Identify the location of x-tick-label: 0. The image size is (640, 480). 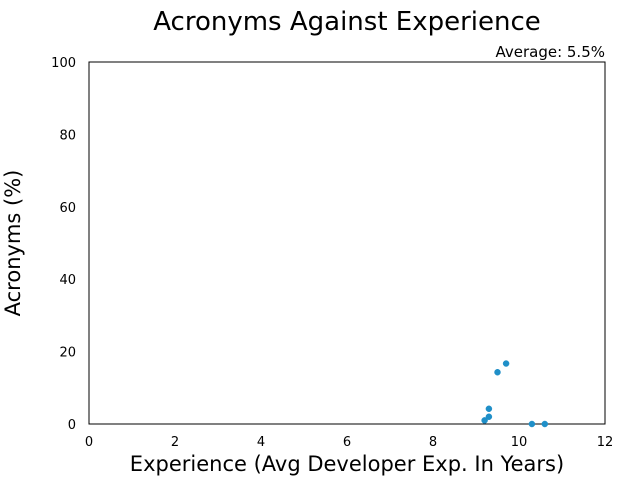
(89, 442).